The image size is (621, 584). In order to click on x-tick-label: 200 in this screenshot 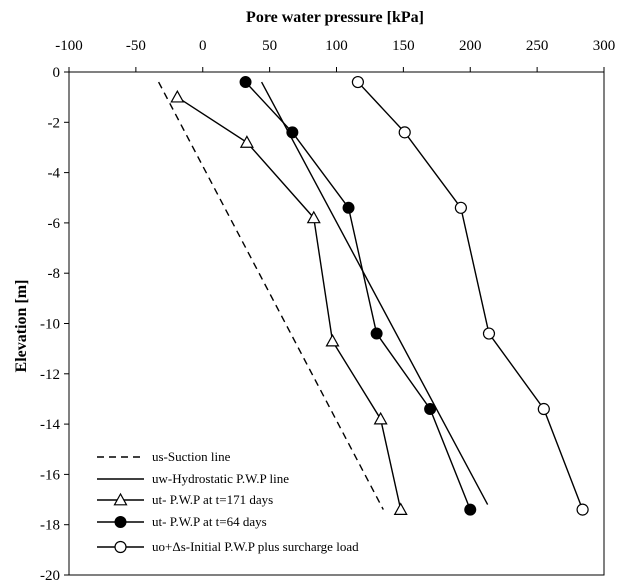, I will do `click(470, 46)`.